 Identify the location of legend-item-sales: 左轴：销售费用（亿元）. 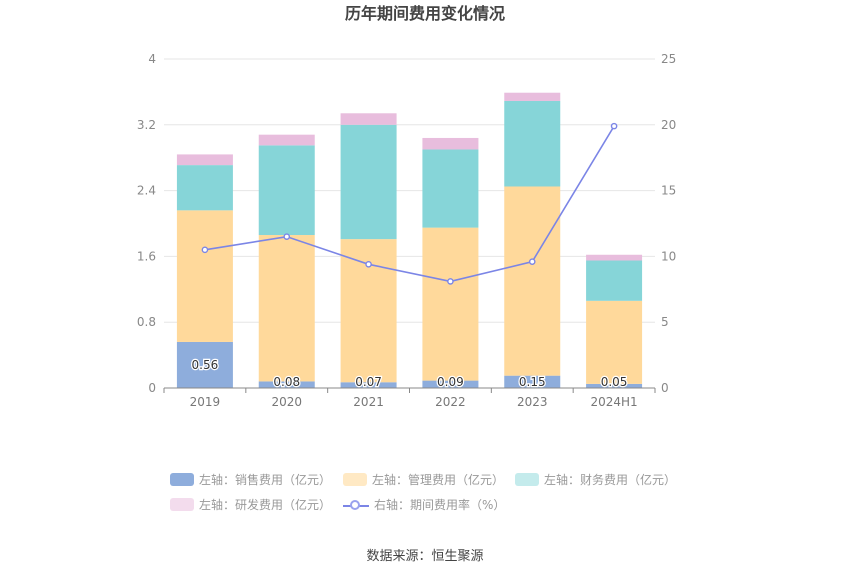
(250, 479).